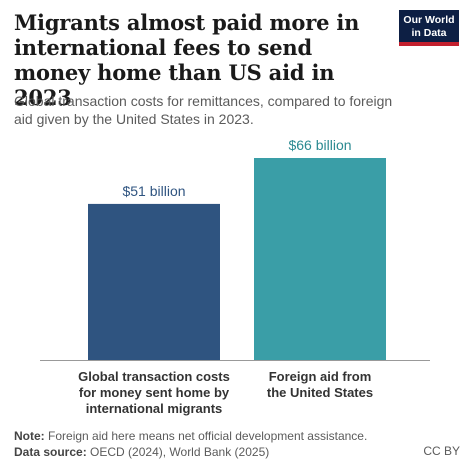 The width and height of the screenshot is (474, 474). What do you see at coordinates (441, 451) in the screenshot?
I see `license-badge: CC BY` at bounding box center [441, 451].